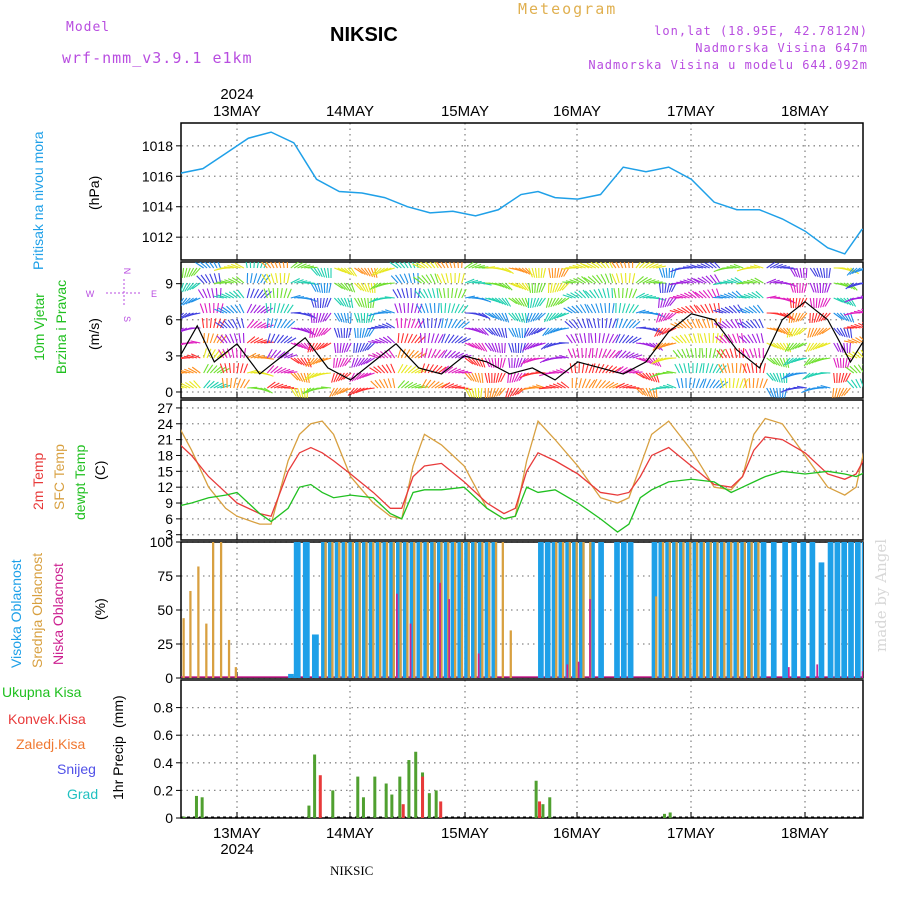 The height and width of the screenshot is (900, 900). What do you see at coordinates (165, 471) in the screenshot?
I see `y-tick-label: 15` at bounding box center [165, 471].